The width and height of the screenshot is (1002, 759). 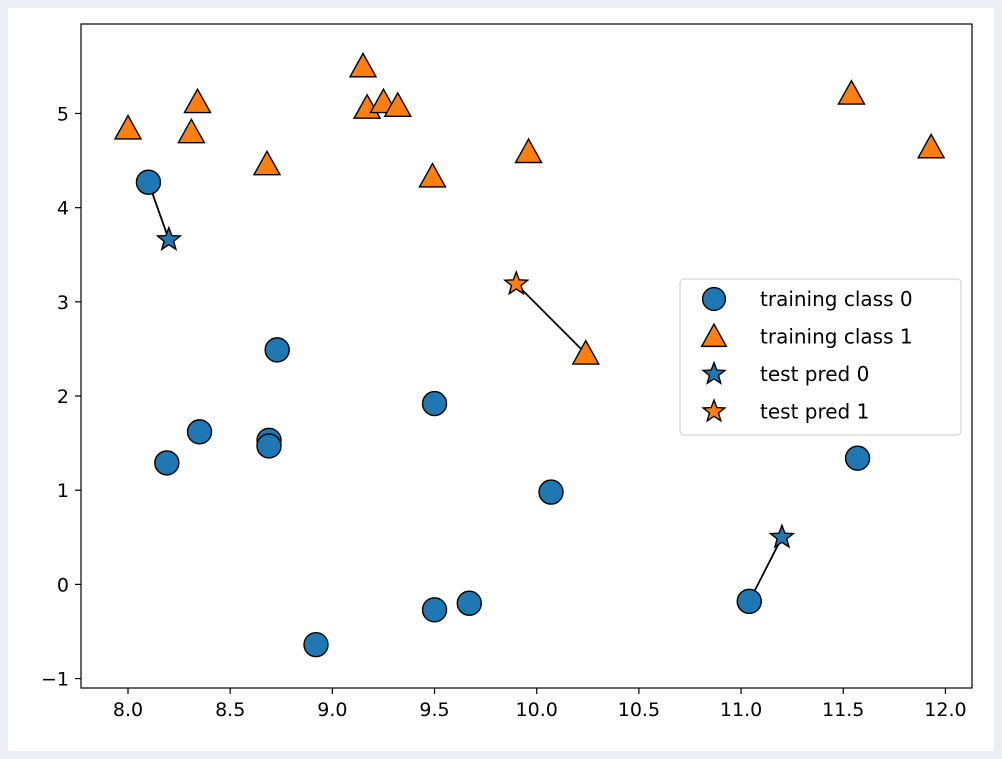 What do you see at coordinates (741, 710) in the screenshot?
I see `x-tick-label: 11.0` at bounding box center [741, 710].